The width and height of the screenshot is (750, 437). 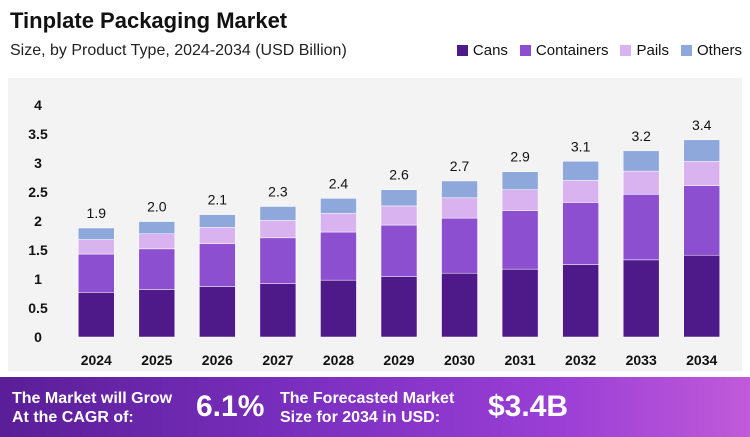 What do you see at coordinates (38, 163) in the screenshot?
I see `y-tick-label: 3` at bounding box center [38, 163].